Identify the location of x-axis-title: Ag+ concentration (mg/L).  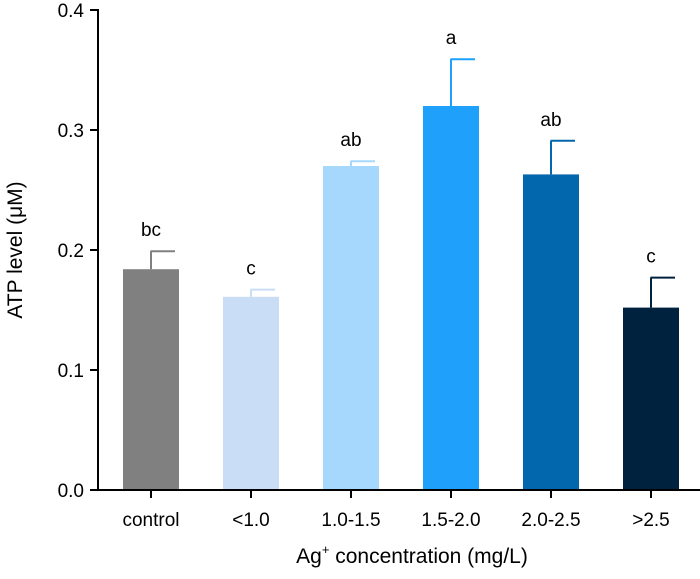
(412, 555).